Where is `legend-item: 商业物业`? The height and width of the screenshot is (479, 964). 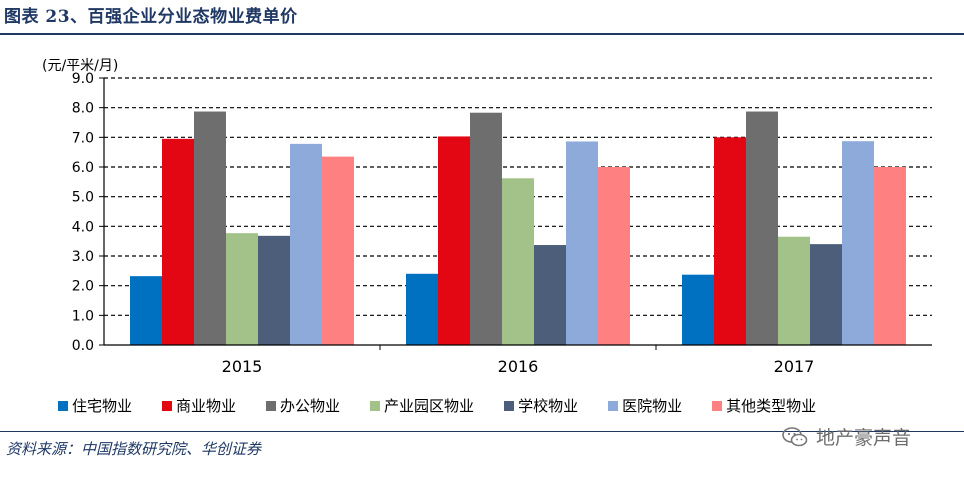
legend-item: 商业物业 is located at coordinates (199, 405).